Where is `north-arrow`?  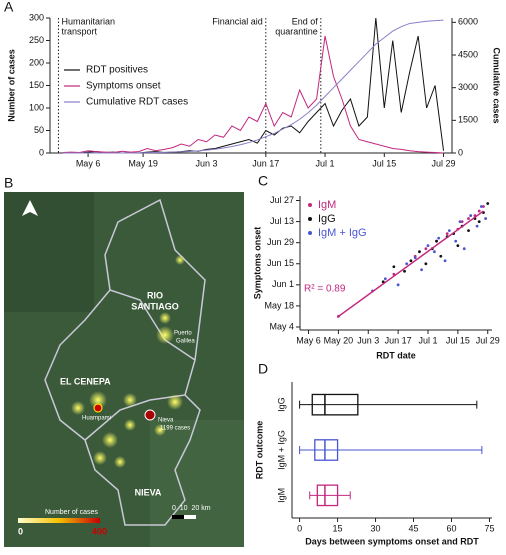
north-arrow is located at coordinates (30, 208).